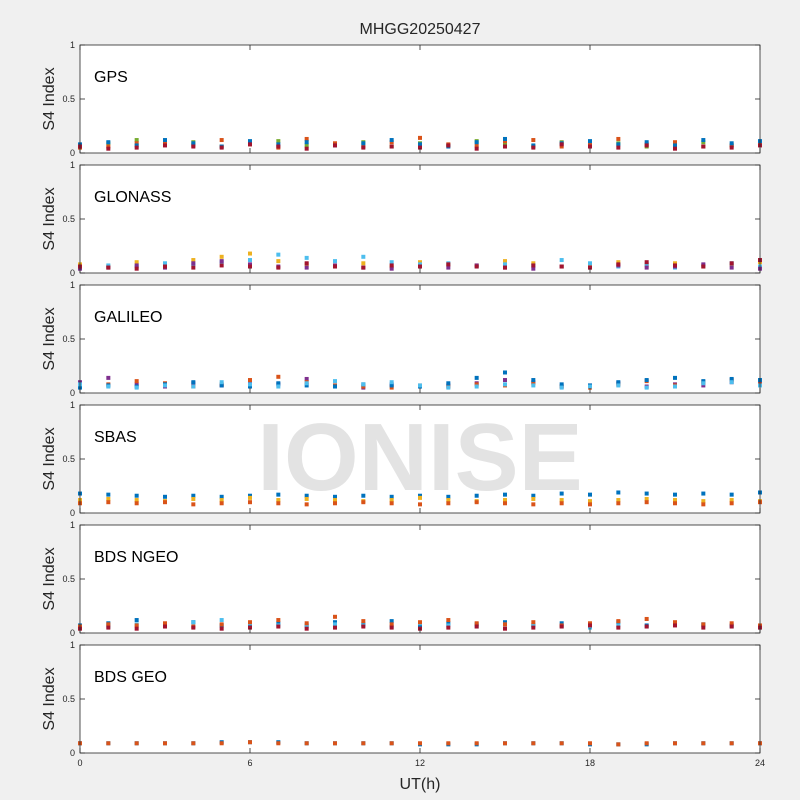 The width and height of the screenshot is (800, 800). Describe the element at coordinates (132, 197) in the screenshot. I see `panel-label: GLONASS` at that location.